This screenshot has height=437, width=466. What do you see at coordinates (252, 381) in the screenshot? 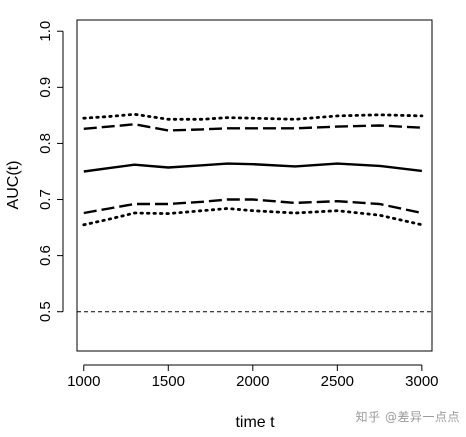
I see `x-tick-label: 2000` at bounding box center [252, 381].